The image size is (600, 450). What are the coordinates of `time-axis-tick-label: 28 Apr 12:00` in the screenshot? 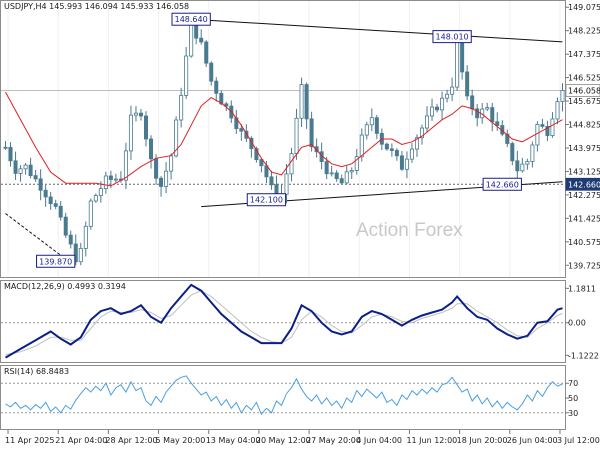 It's located at (131, 440).